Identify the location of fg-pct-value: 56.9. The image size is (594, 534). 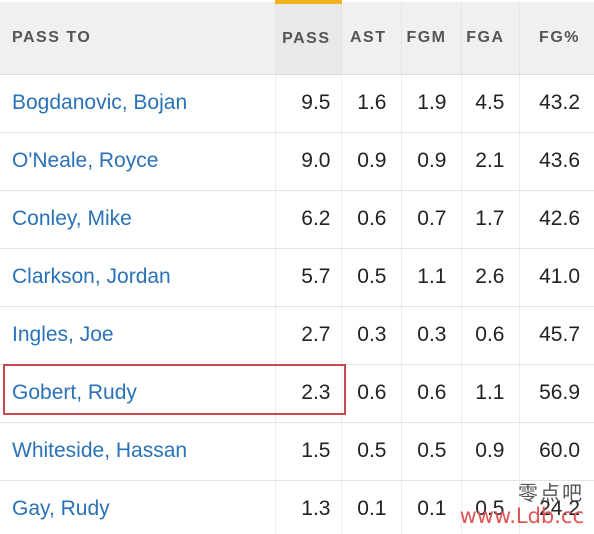
(556, 393).